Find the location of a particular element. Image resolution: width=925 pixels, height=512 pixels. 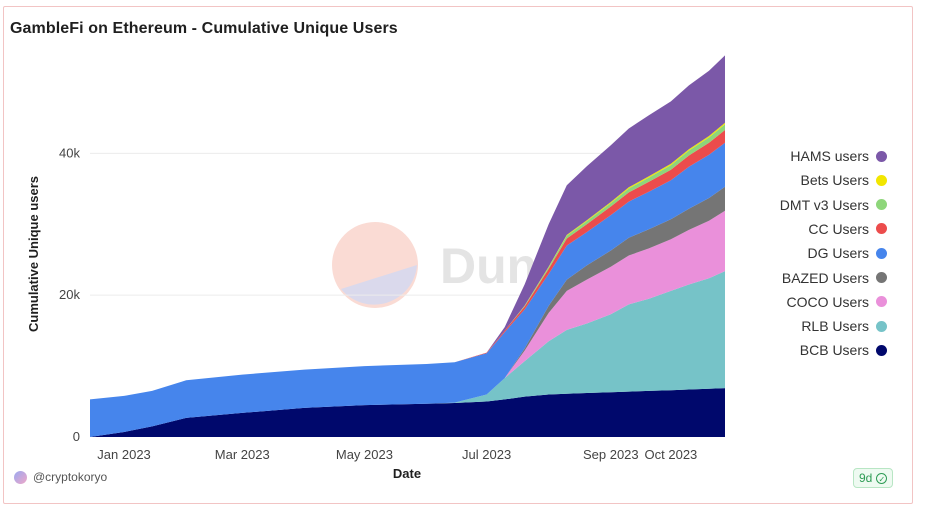

author-credit: @cryptokoryo is located at coordinates (60, 477).